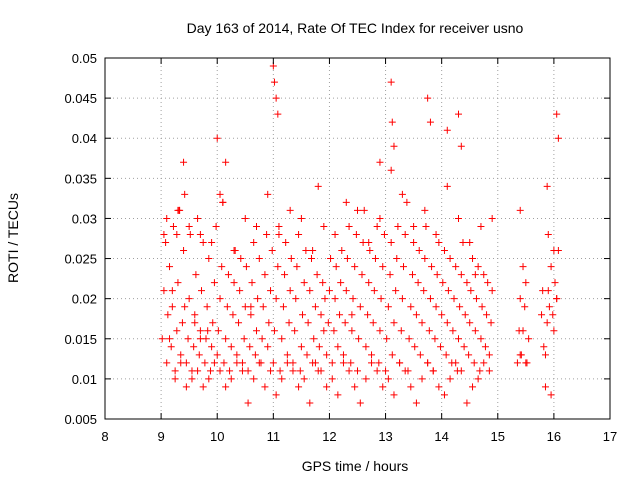  Describe the element at coordinates (80, 178) in the screenshot. I see `y-tick-label: 0.035` at that location.